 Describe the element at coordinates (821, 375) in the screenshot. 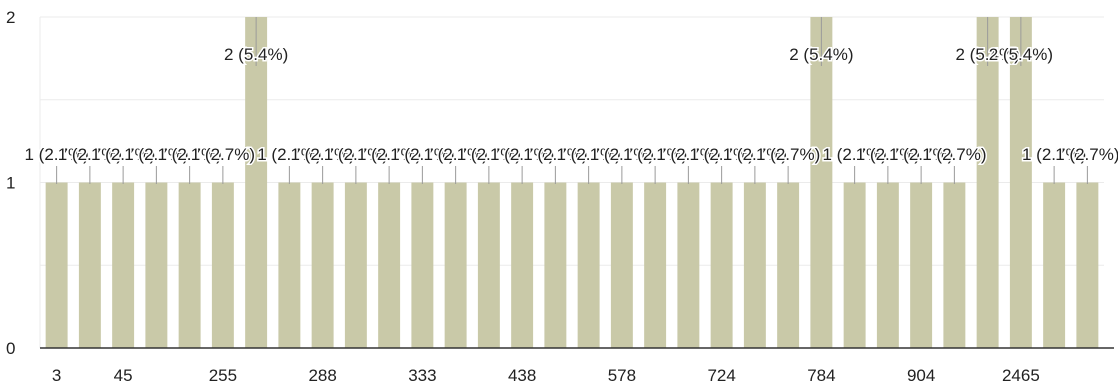

I see `x-tick-label: 784` at that location.